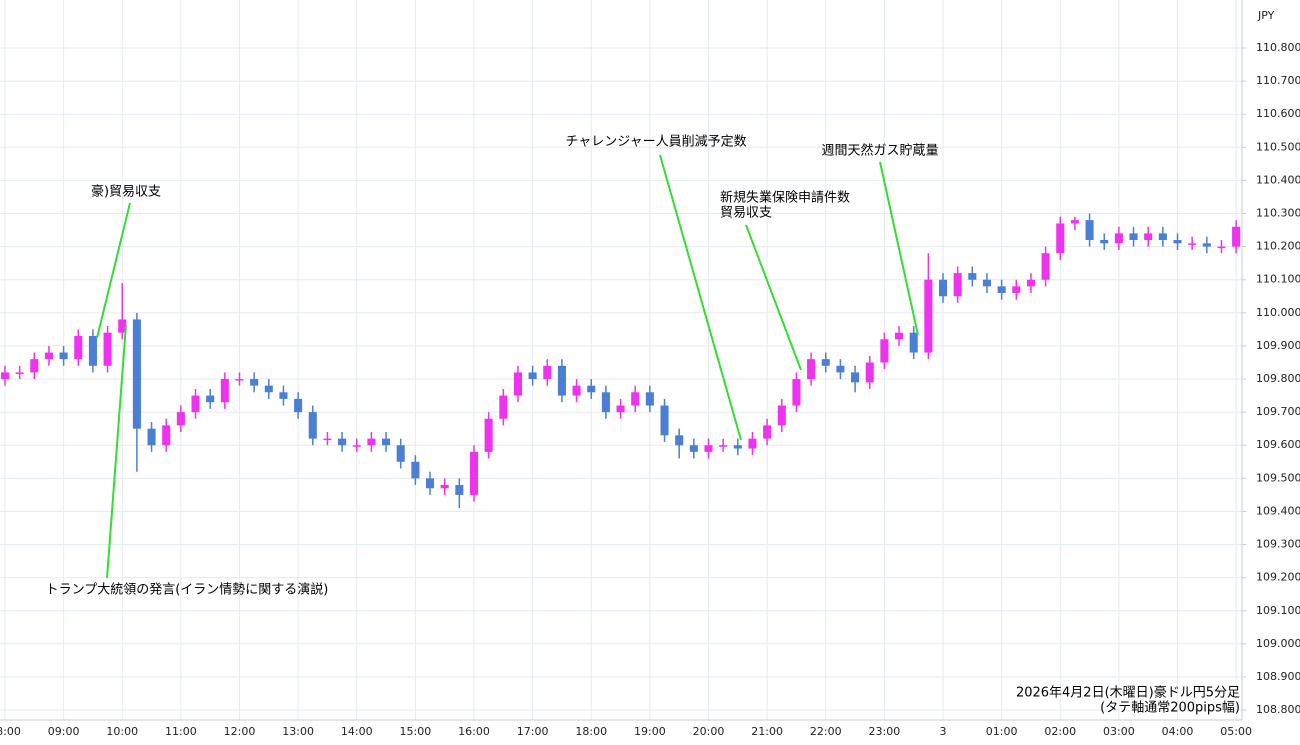 This screenshot has width=1300, height=745. Describe the element at coordinates (785, 198) in the screenshot. I see `annotation-text: 新規失業保険申請件数` at that location.